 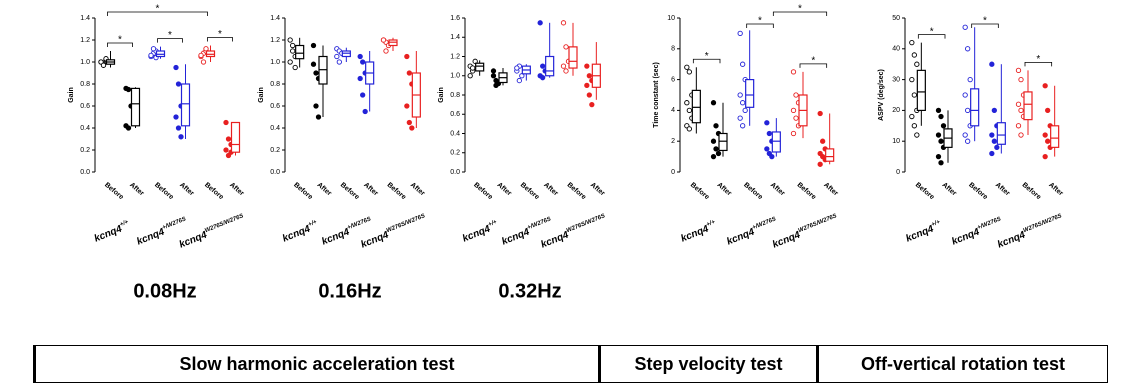 What do you see at coordinates (441, 95) in the screenshot?
I see `y-axis-label: Gain` at bounding box center [441, 95].